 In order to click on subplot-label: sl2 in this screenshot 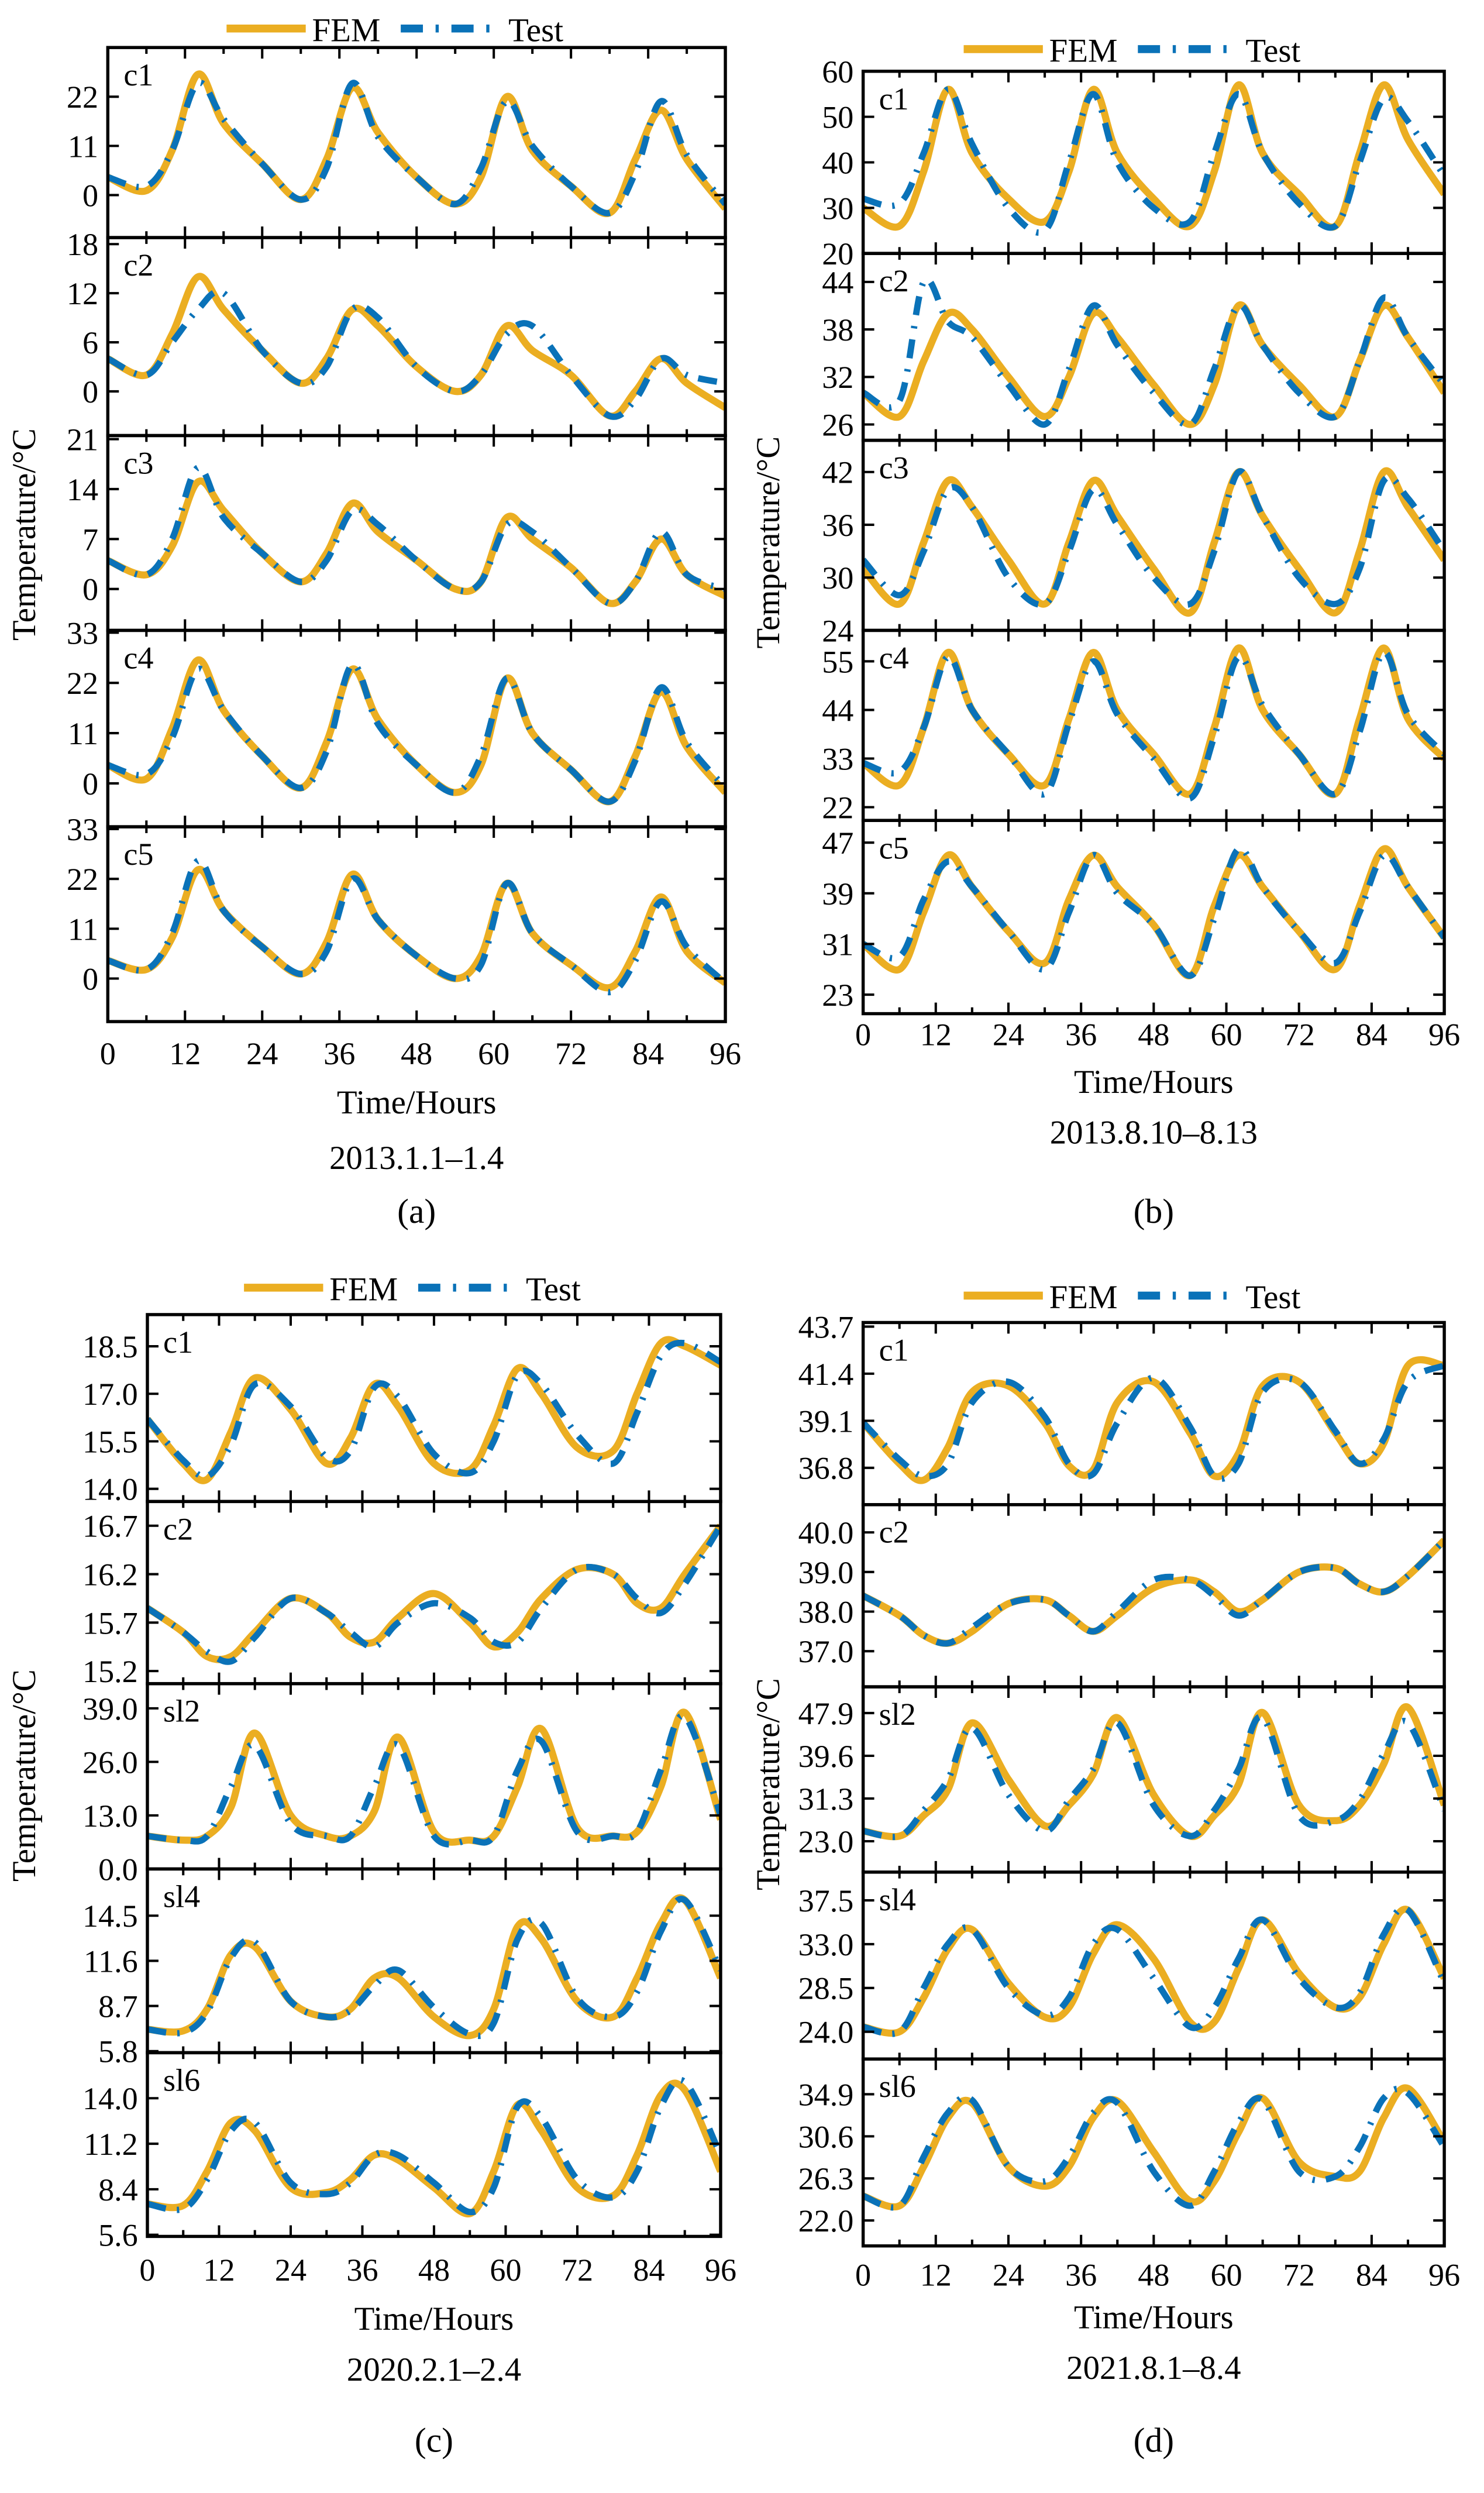, I will do `click(898, 1714)`.